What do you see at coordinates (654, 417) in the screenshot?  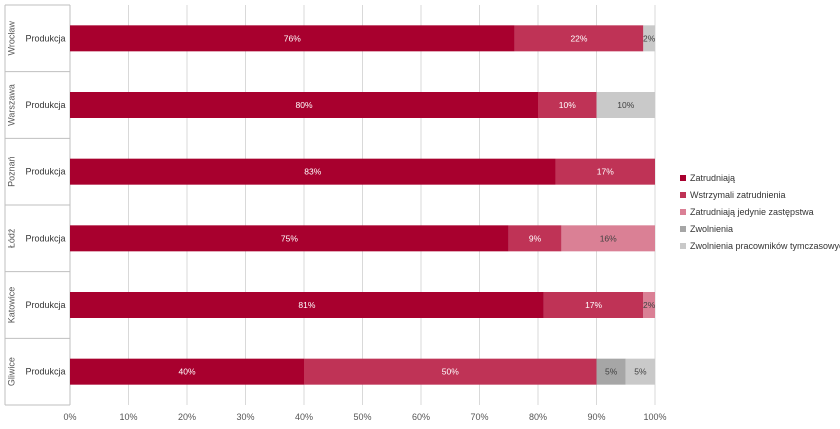 I see `x-tick-label: 100%` at bounding box center [654, 417].